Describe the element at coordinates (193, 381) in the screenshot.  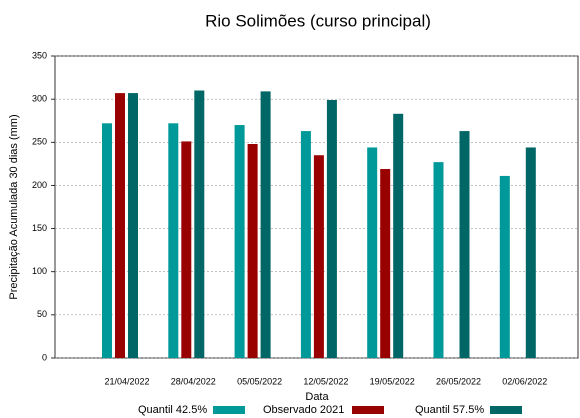
I see `x-tick-label: 28/04/2022` at that location.